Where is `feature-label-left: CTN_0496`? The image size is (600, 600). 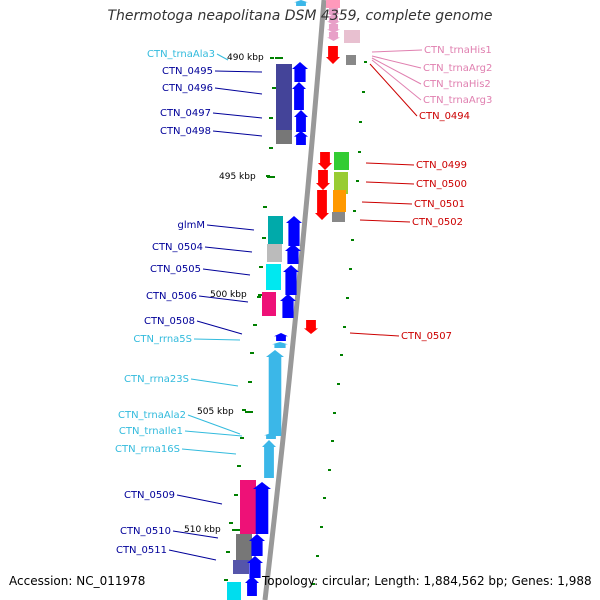 feature-label-left: CTN_0496 is located at coordinates (187, 88).